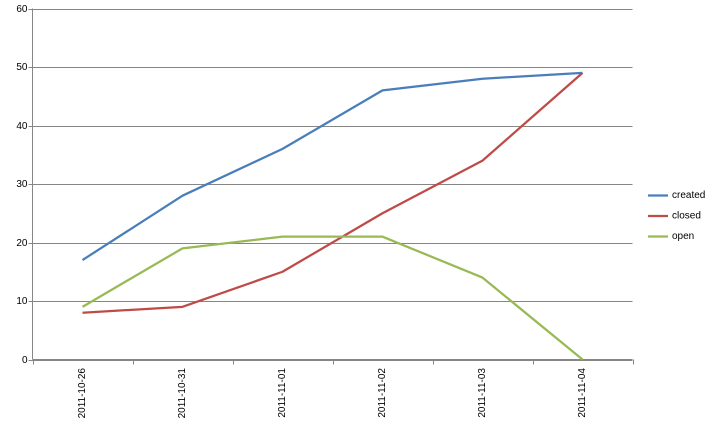 The width and height of the screenshot is (717, 435). Describe the element at coordinates (22, 301) in the screenshot. I see `y-tick-label: 10` at that location.